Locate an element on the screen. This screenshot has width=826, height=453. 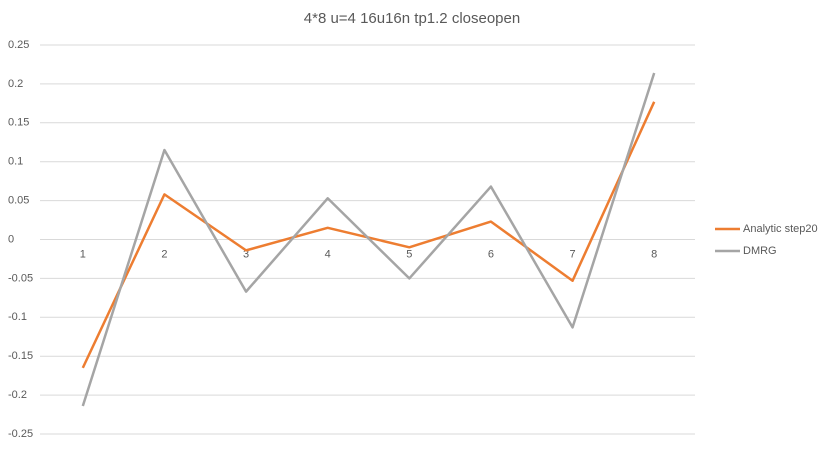
x-tick-label: 3 is located at coordinates (246, 254).